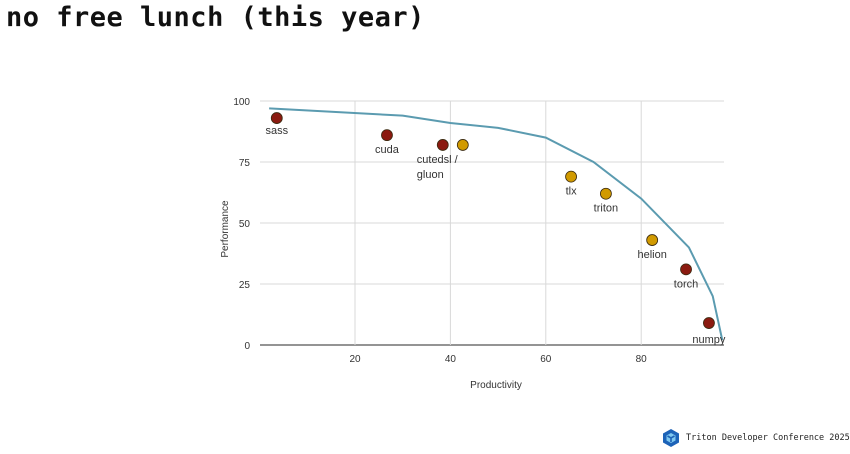  Describe the element at coordinates (276, 131) in the screenshot. I see `point-label: sass` at that location.